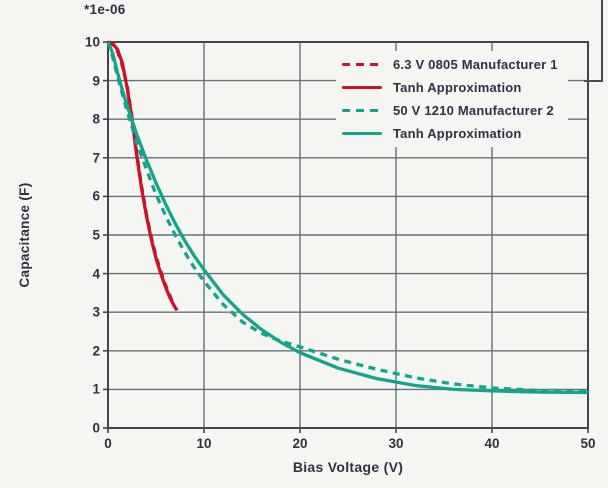 This screenshot has height=488, width=608. Describe the element at coordinates (96, 428) in the screenshot. I see `y-tick-label-0: 0` at that location.